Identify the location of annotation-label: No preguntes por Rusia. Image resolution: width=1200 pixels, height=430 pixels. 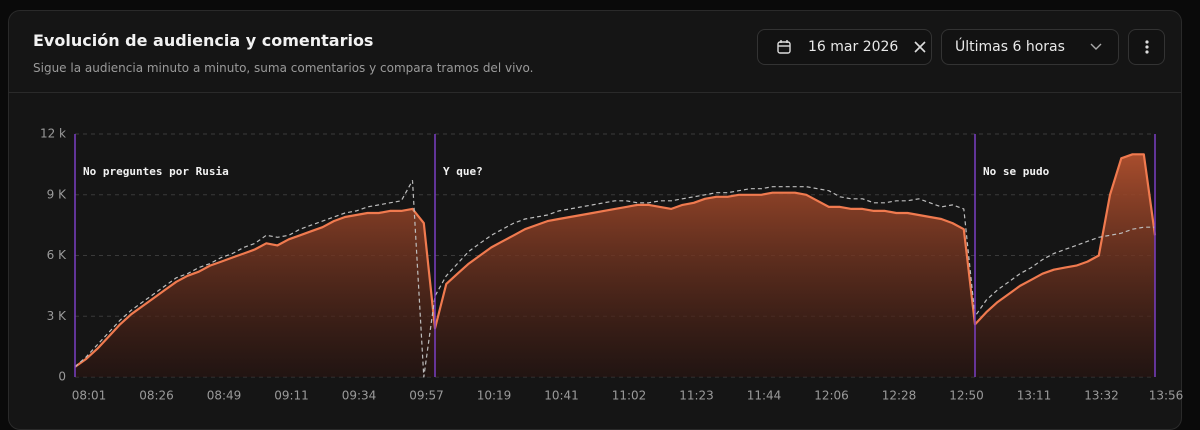
(156, 171).